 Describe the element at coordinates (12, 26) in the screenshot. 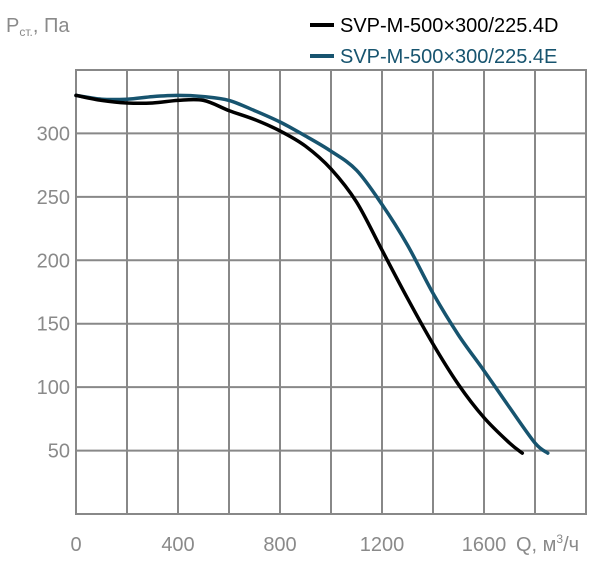

I see `y-axis-title-main: P` at that location.